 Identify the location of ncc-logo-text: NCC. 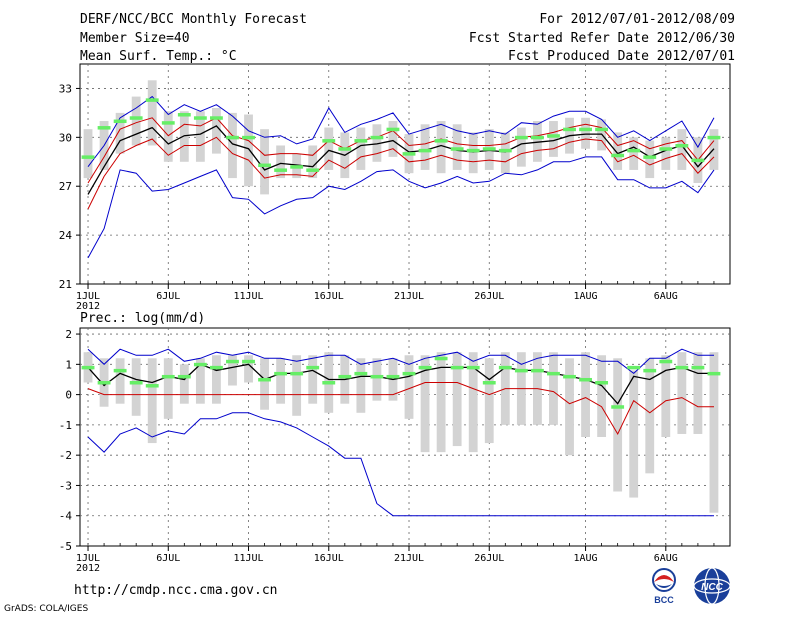
(712, 587).